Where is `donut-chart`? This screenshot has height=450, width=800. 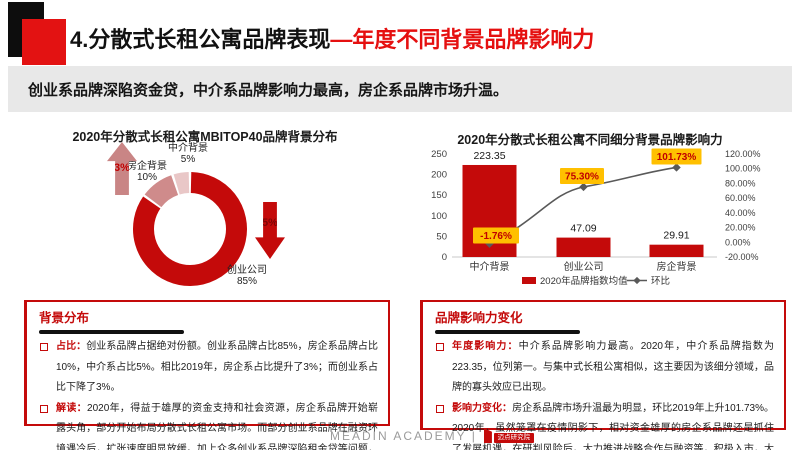
donut-chart is located at coordinates (190, 229).